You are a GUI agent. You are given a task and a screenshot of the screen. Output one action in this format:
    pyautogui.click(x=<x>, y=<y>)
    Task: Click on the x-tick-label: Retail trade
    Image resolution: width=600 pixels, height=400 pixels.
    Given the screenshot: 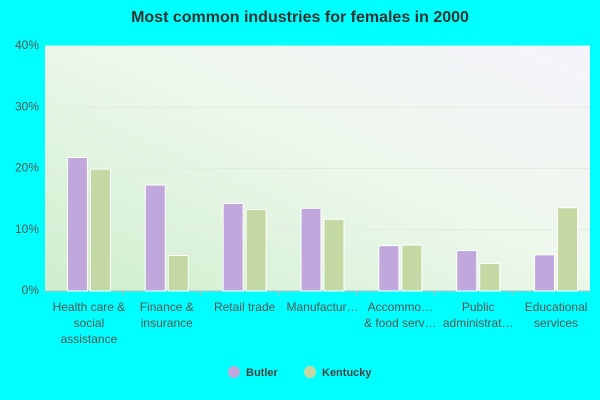 What is the action you would take?
    pyautogui.click(x=244, y=307)
    